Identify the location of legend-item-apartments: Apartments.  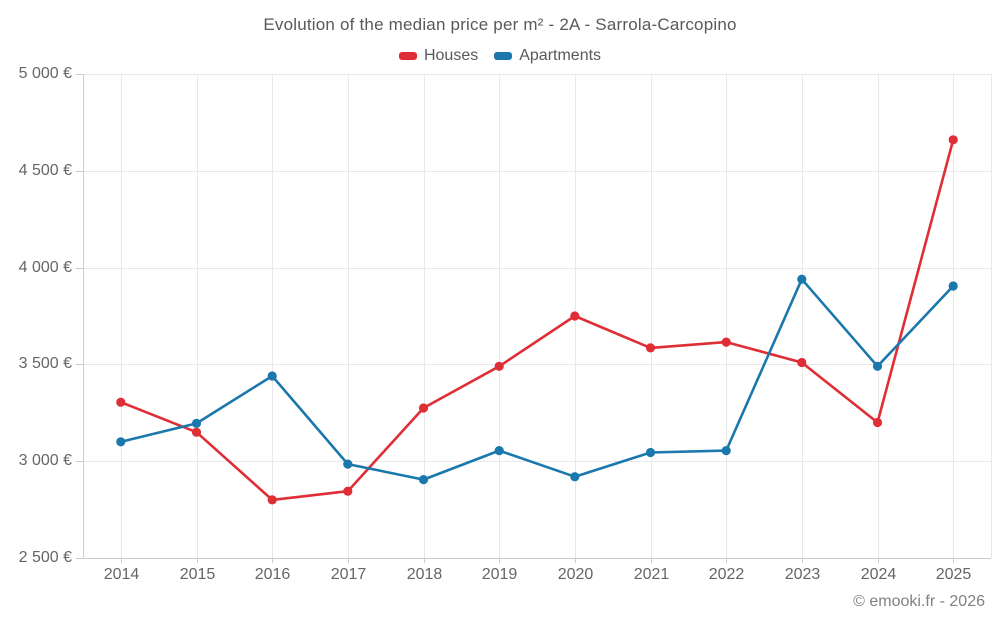
(547, 56).